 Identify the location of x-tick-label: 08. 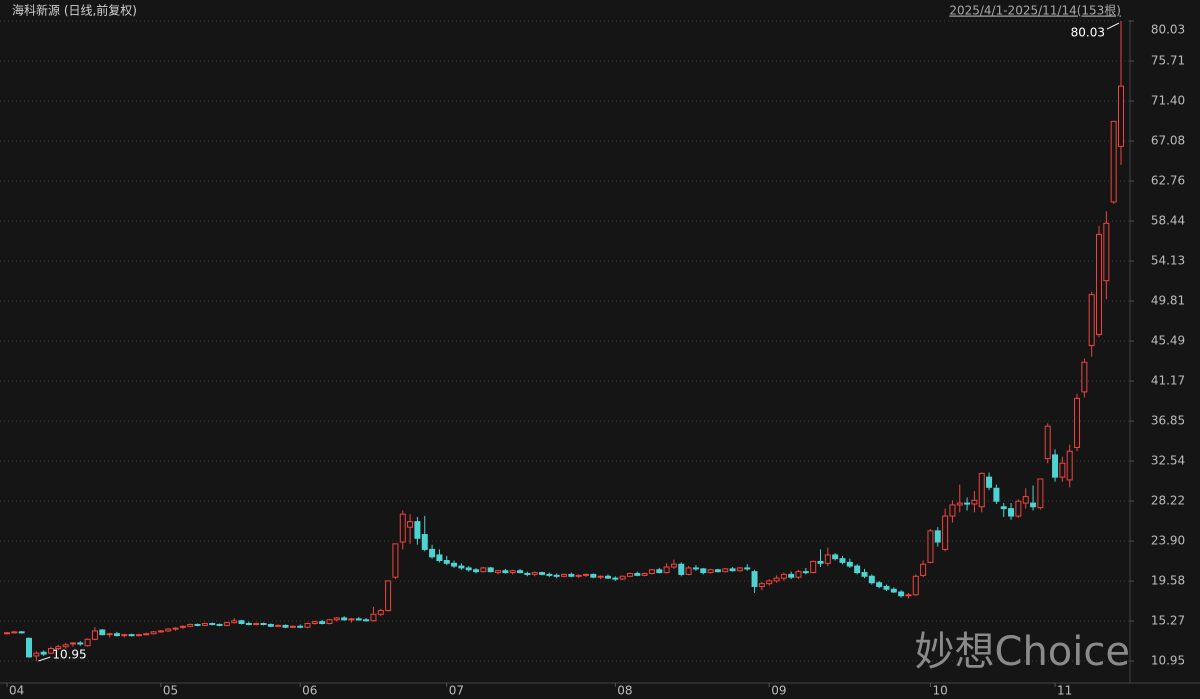
(624, 691).